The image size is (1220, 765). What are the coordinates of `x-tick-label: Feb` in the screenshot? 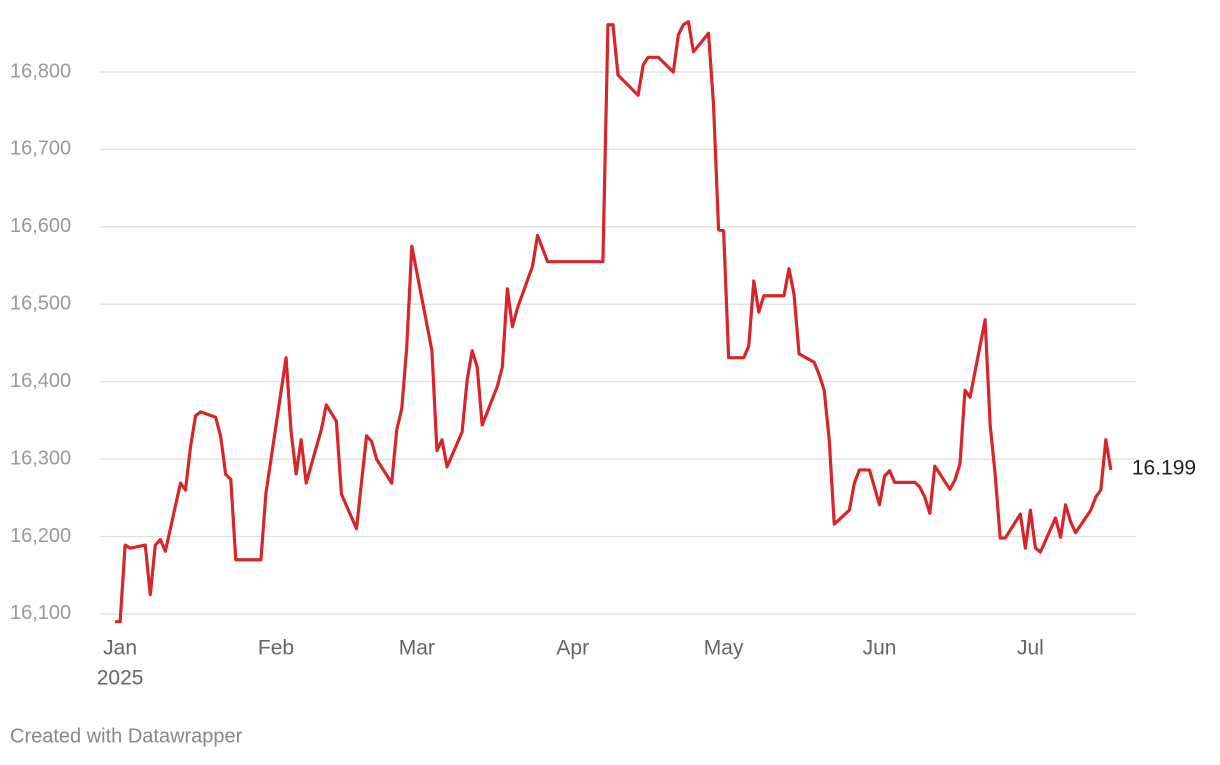 It's located at (276, 648).